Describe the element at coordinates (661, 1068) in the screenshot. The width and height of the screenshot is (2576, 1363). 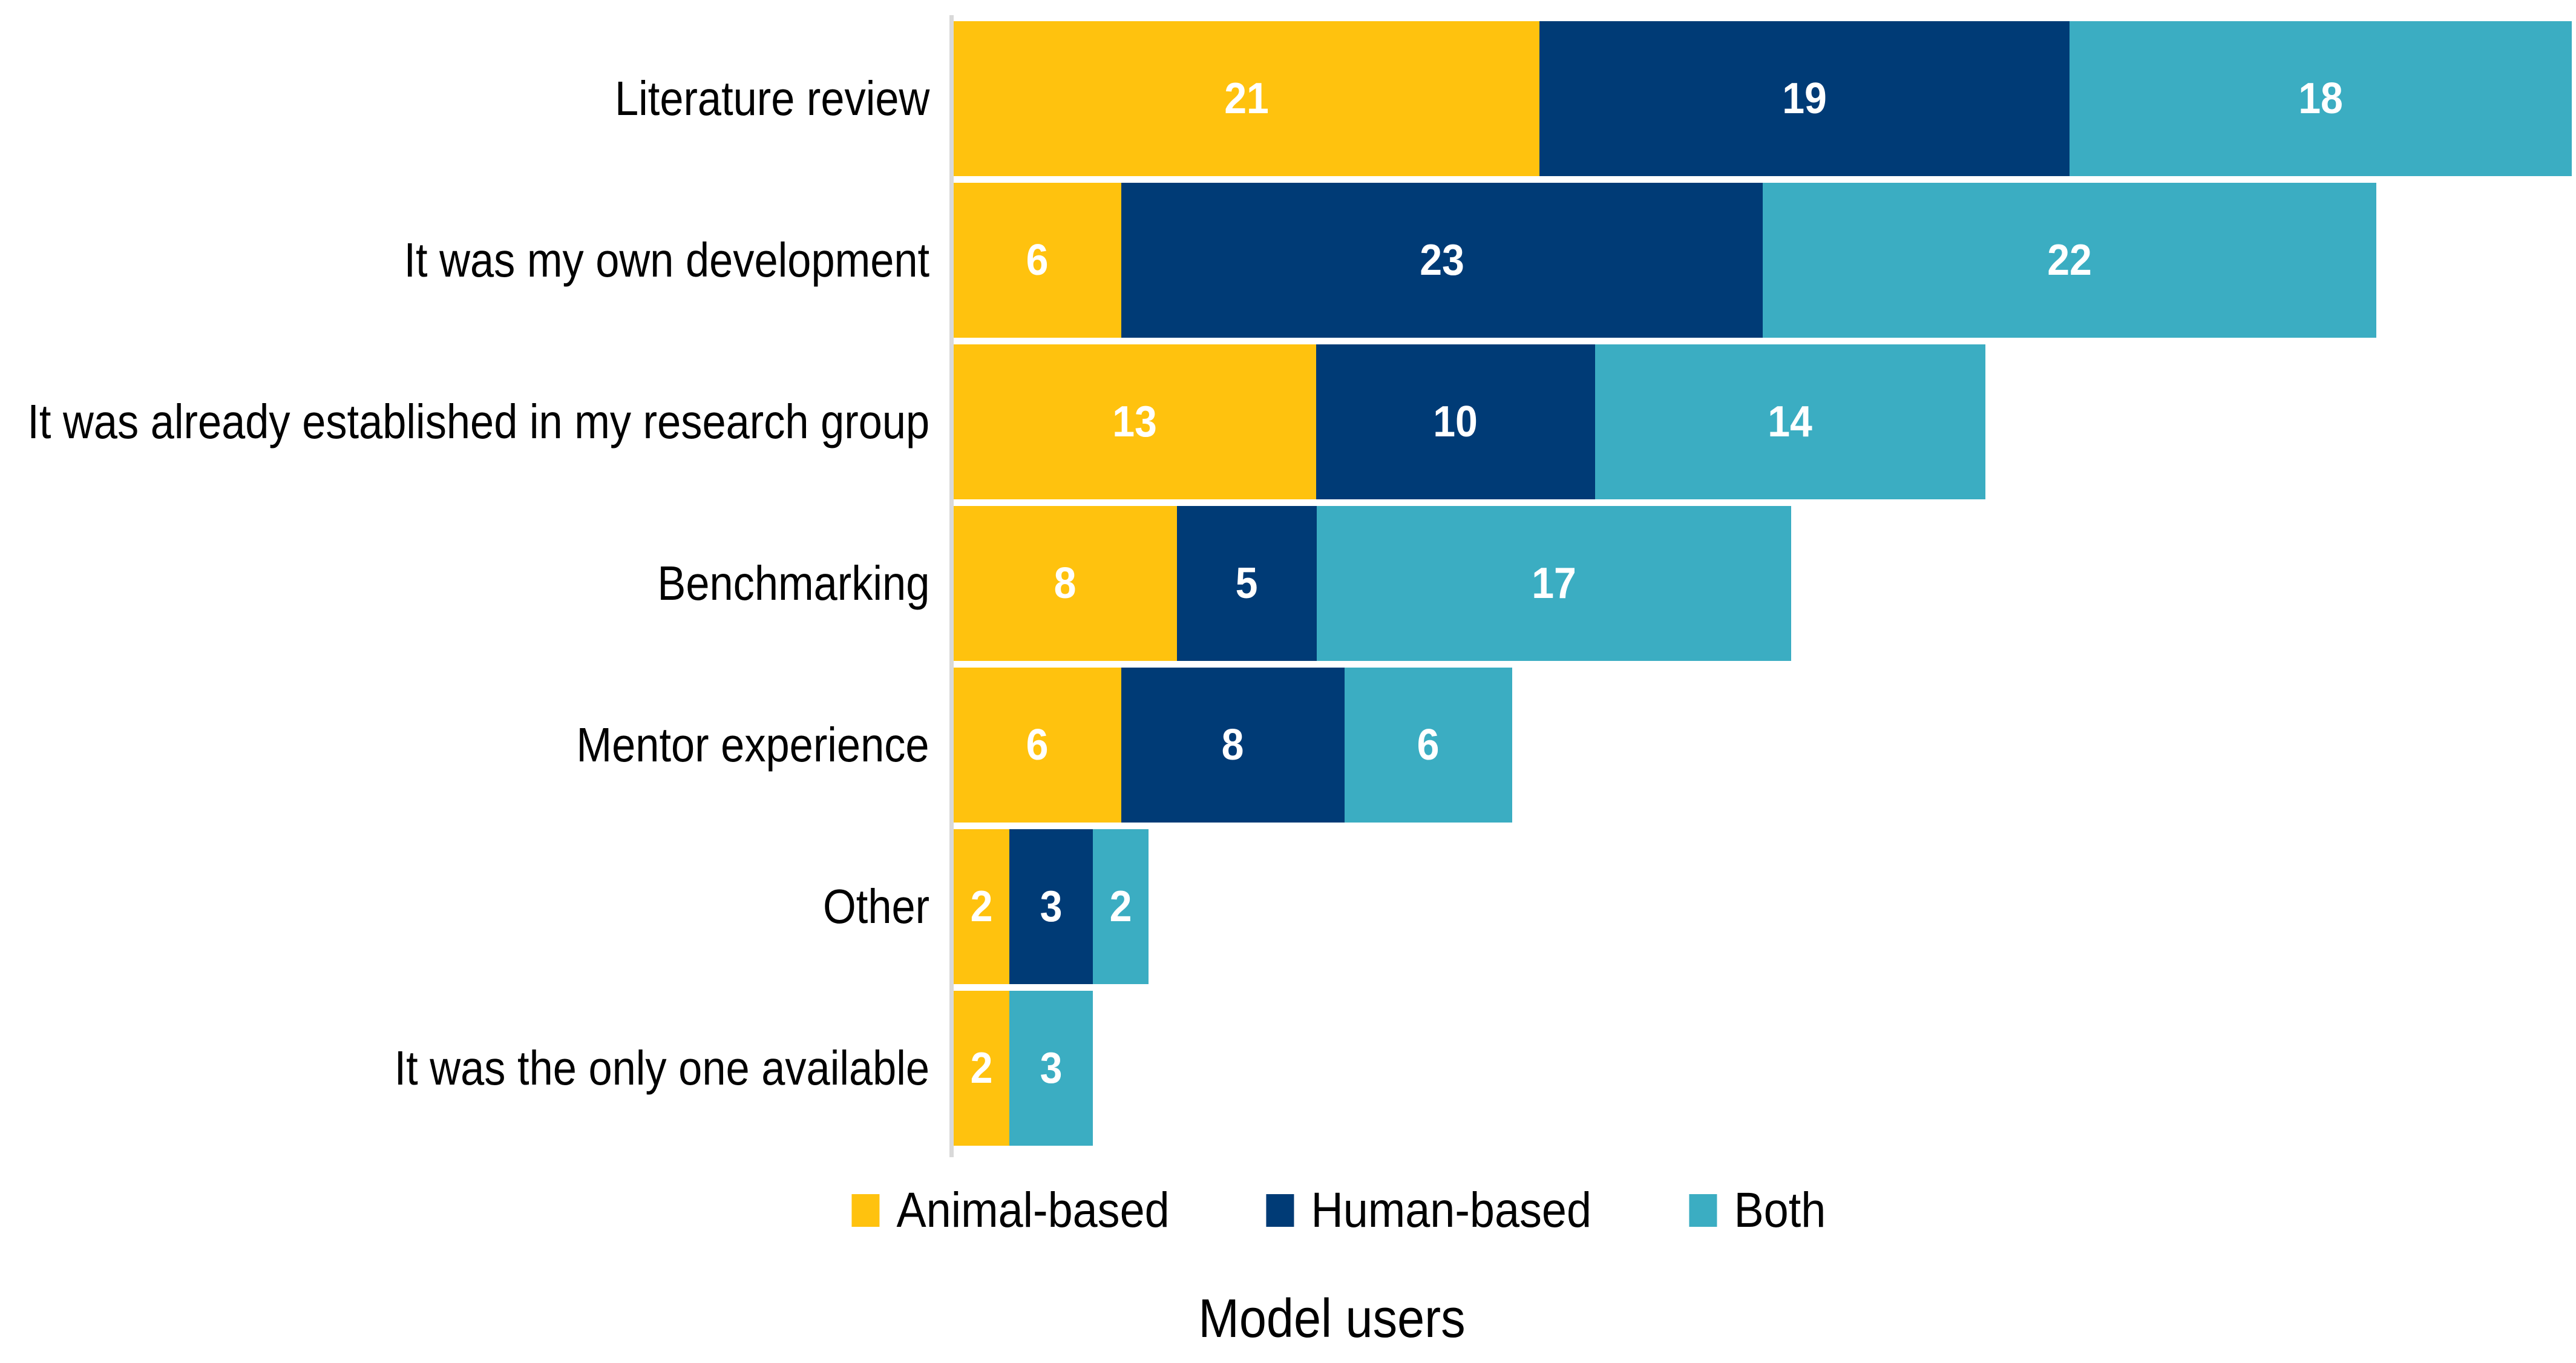
I see `category-label-text: It was the only one available` at that location.